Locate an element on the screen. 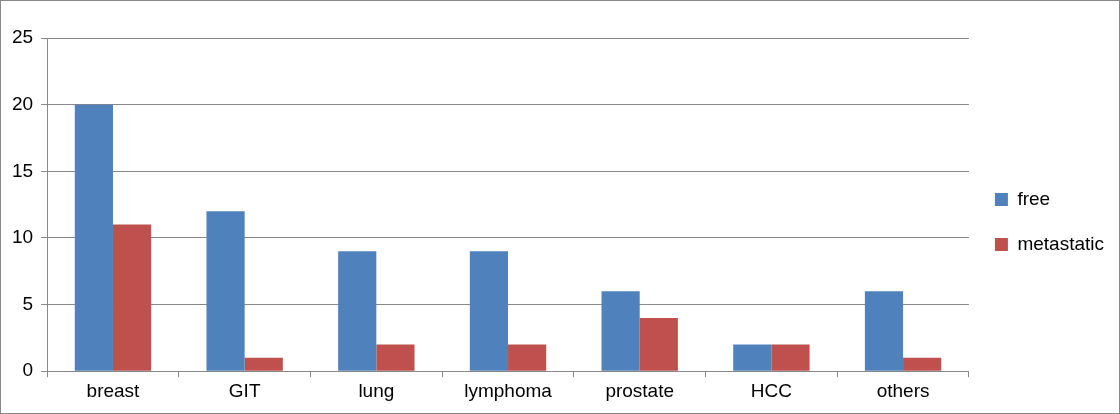  y-tick-label: 20 is located at coordinates (22, 103).